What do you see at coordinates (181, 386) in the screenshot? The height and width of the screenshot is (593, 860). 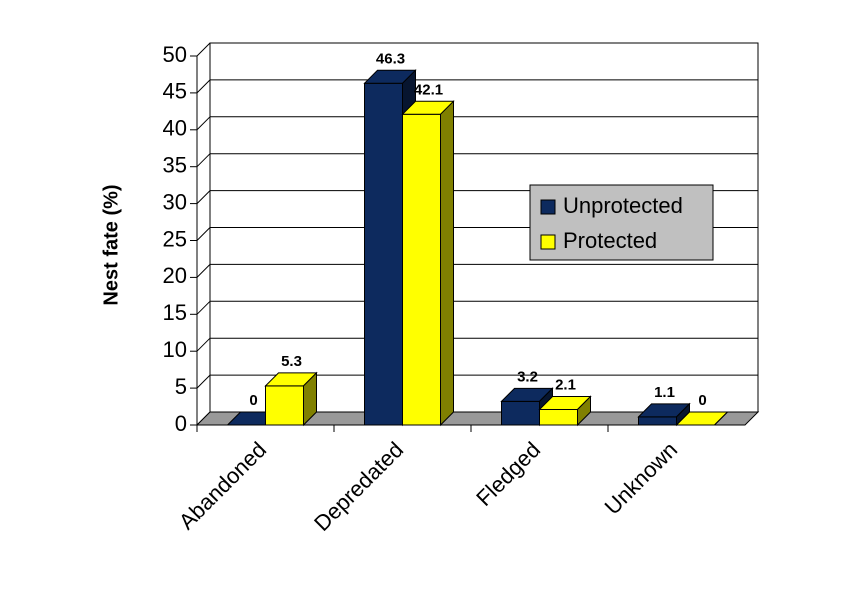 I see `y-tick-label: 5` at bounding box center [181, 386].